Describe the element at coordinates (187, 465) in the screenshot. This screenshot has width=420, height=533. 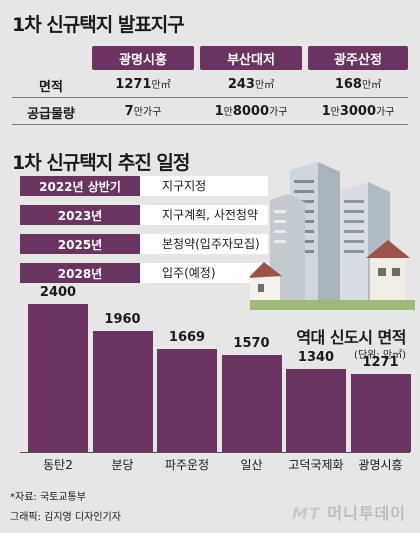
I see `category-label: 파주운정` at that location.